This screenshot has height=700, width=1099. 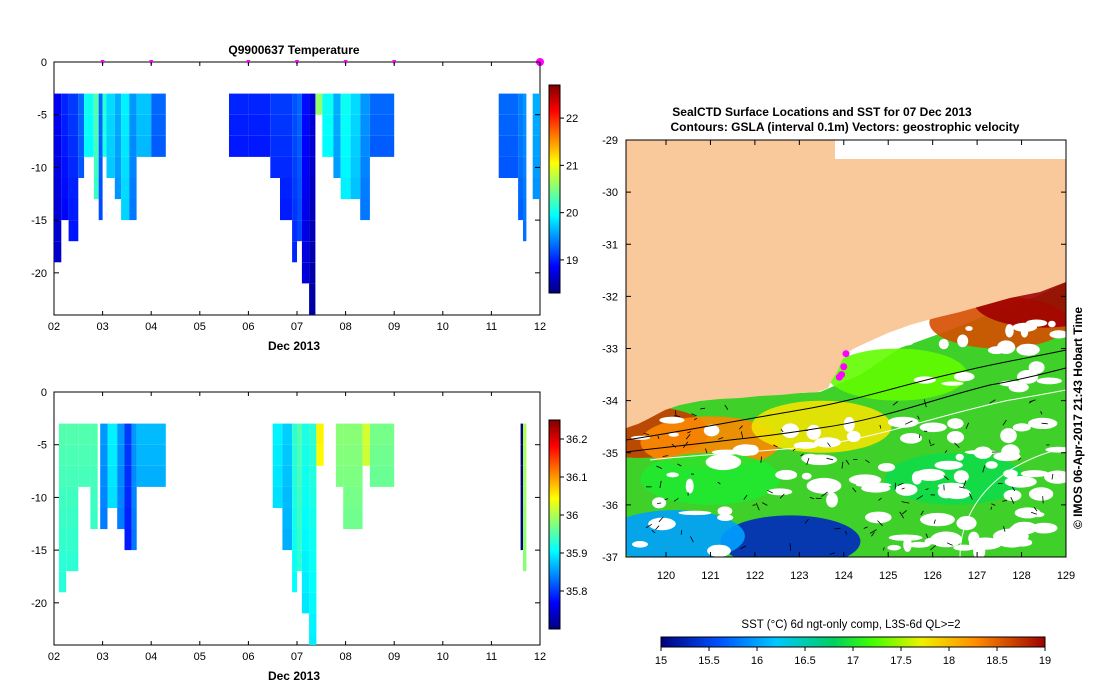 What do you see at coordinates (949, 661) in the screenshot?
I see `sst-colorbar-tick-label: 18` at bounding box center [949, 661].